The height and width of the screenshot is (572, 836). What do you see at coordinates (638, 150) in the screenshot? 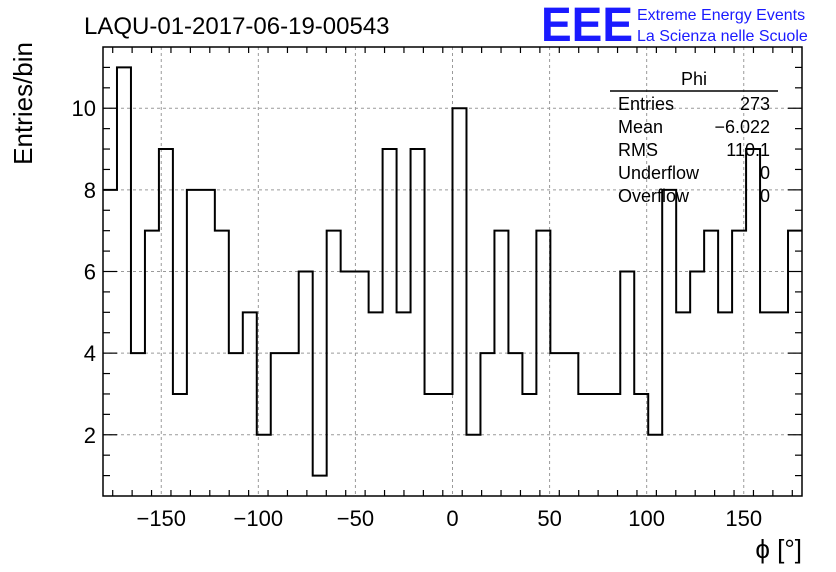
I see `stats-row-label: RMS` at bounding box center [638, 150].